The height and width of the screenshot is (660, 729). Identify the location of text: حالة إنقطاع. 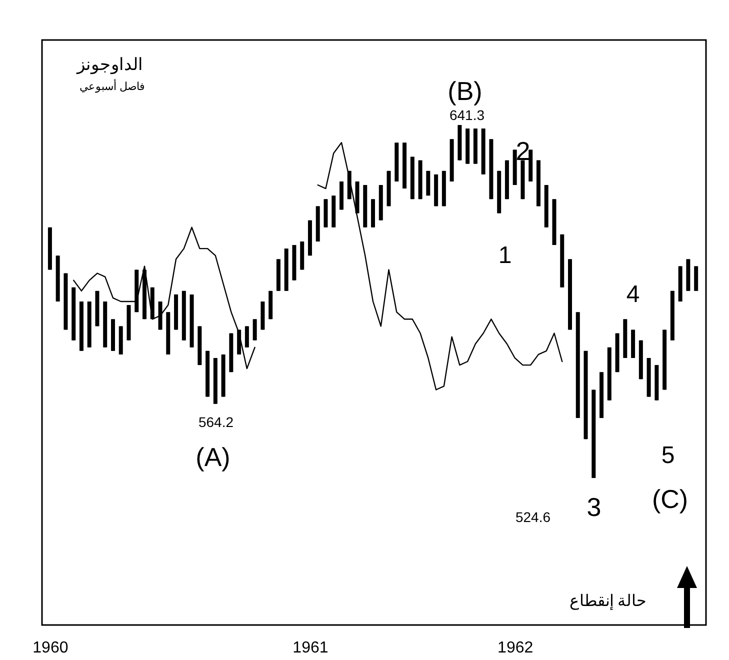
(608, 601).